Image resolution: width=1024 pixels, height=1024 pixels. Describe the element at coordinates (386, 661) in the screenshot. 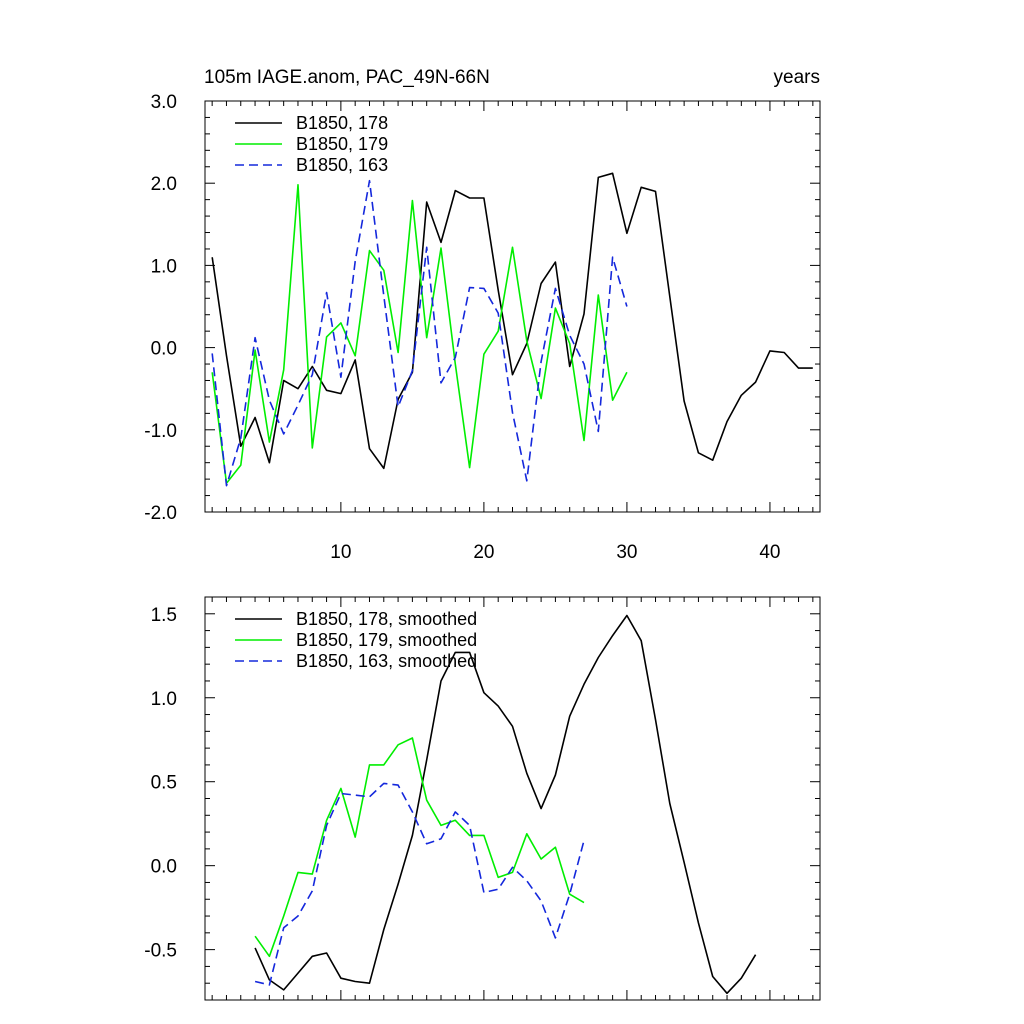

I see `bottom-legend-label-3: B1850, 163, smoothed` at that location.